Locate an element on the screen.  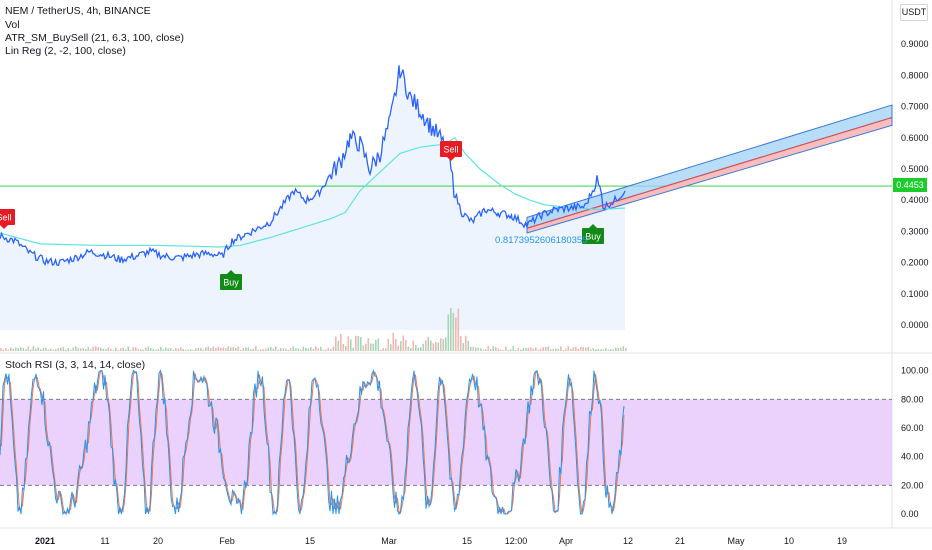
price-tick-label: 0.1000 is located at coordinates (915, 294).